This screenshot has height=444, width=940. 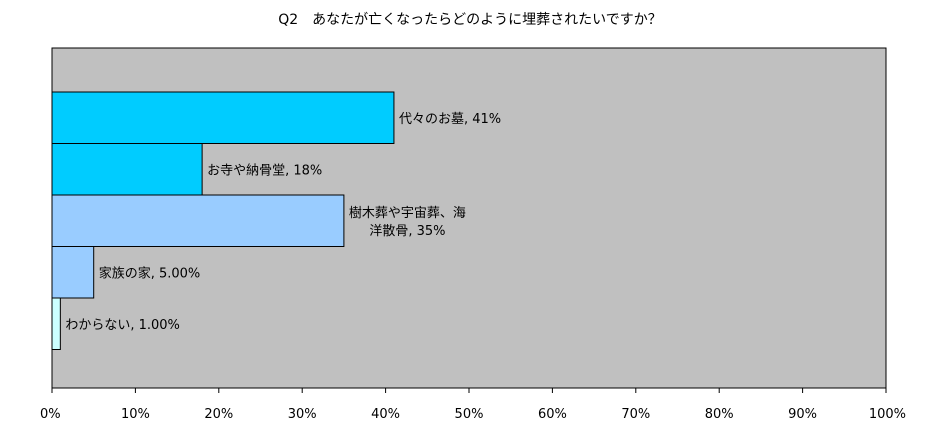 I want to click on x-tick-label-8: 80%, so click(x=719, y=414).